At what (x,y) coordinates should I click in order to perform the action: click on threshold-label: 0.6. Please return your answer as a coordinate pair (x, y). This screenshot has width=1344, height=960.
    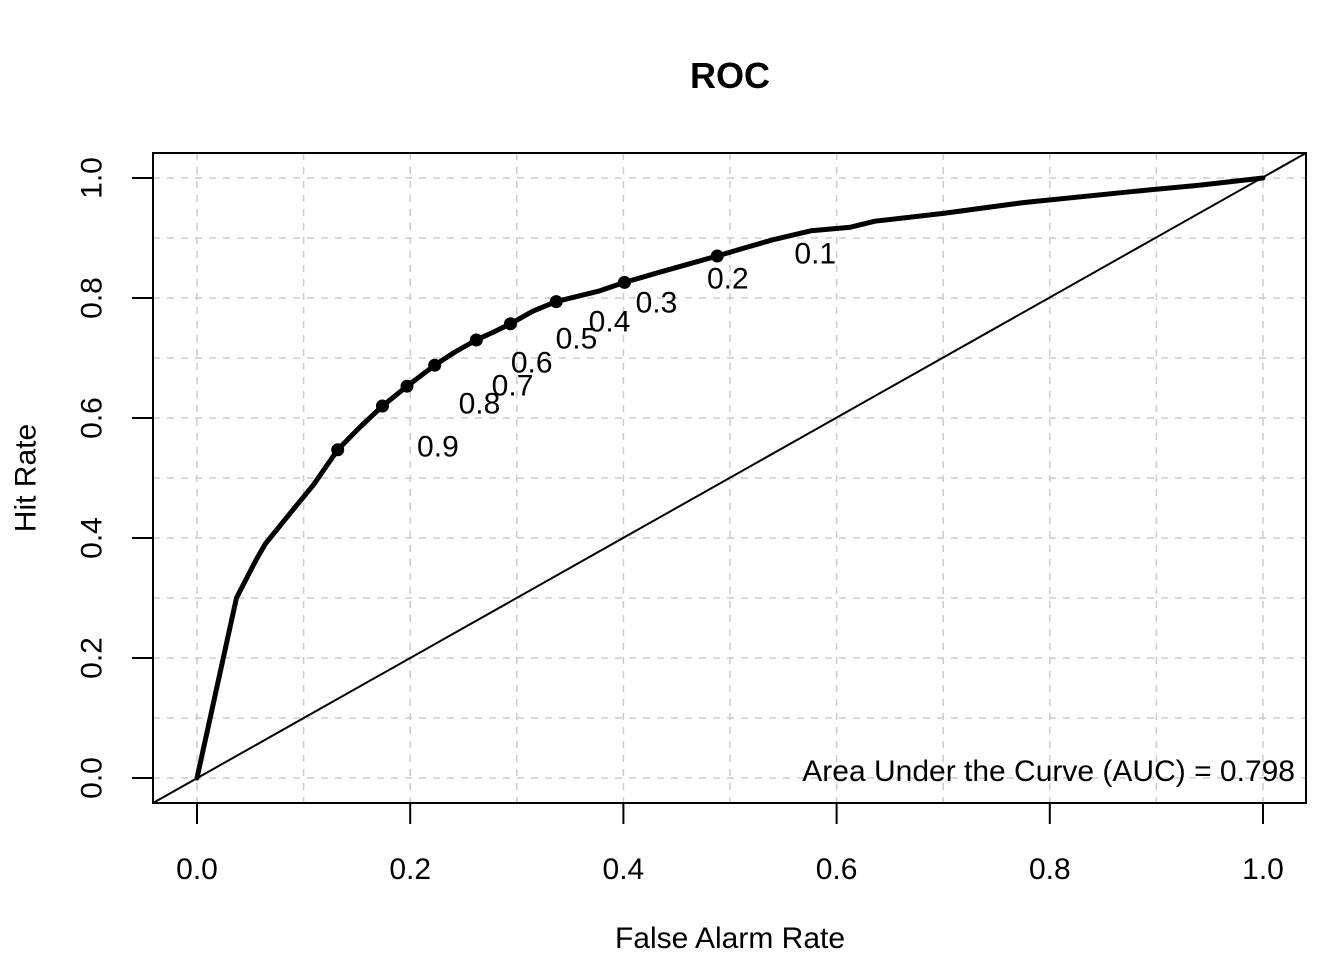
    Looking at the image, I should click on (532, 363).